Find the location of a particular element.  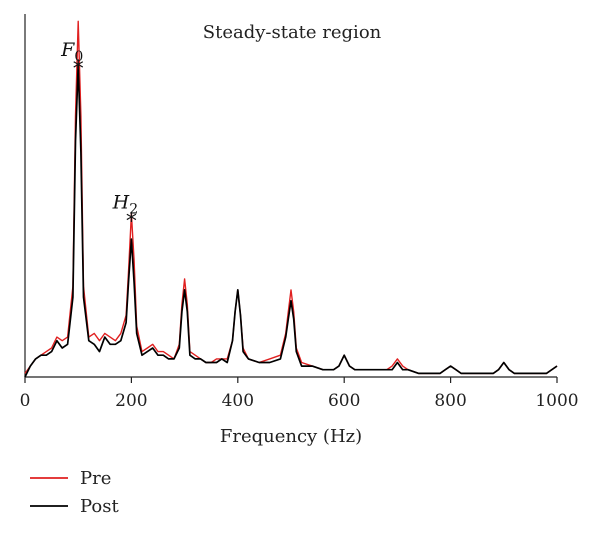

annotation-label-subscript: 0 is located at coordinates (78, 57).